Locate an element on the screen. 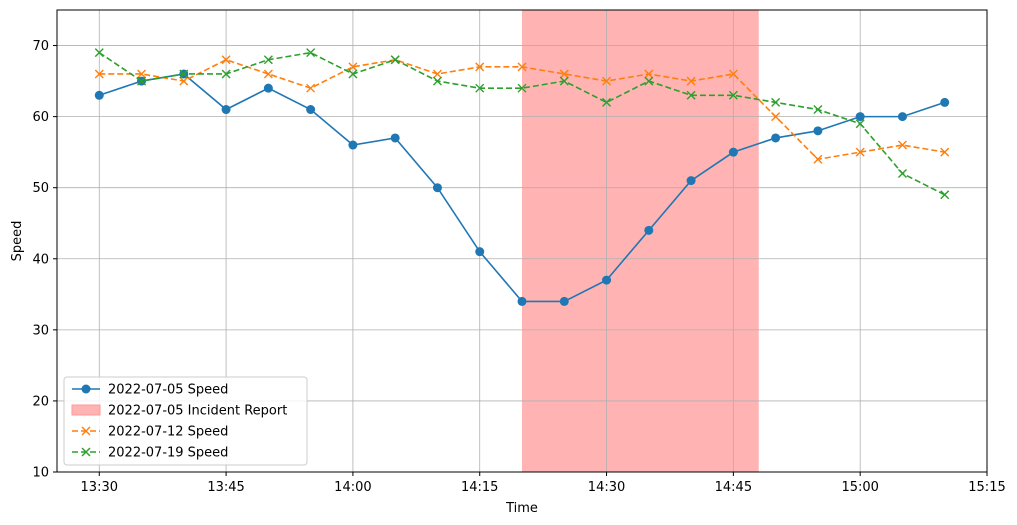 Image resolution: width=1017 pixels, height=525 pixels. legend-box is located at coordinates (185, 421).